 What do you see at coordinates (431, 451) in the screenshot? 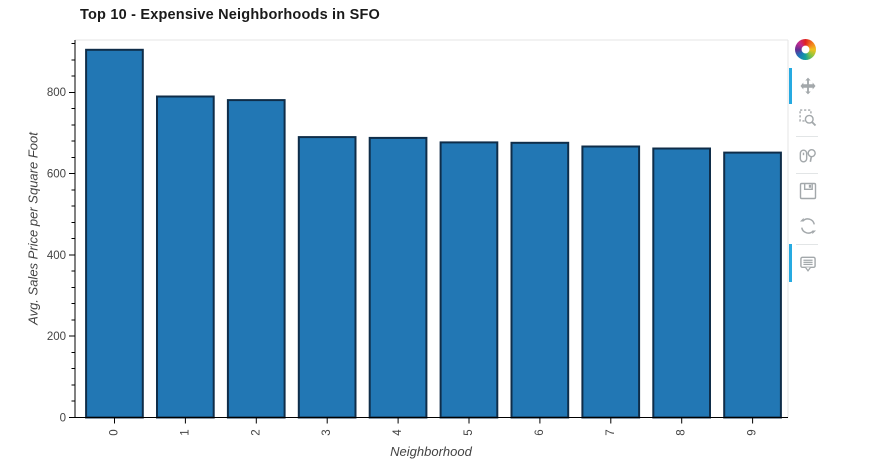
I see `x-axis-label: Neighborhood` at bounding box center [431, 451].